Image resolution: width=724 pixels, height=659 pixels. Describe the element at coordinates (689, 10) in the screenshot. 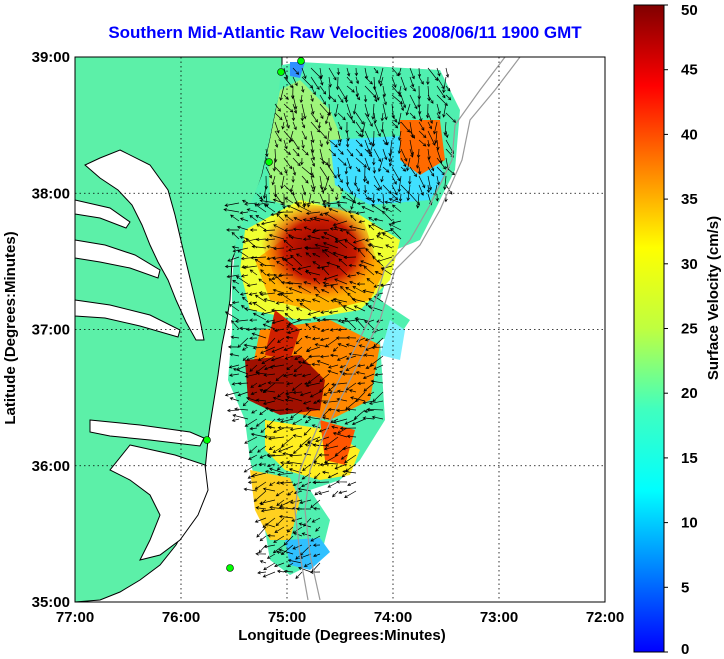

I see `colorbar-tick-label: 50` at that location.